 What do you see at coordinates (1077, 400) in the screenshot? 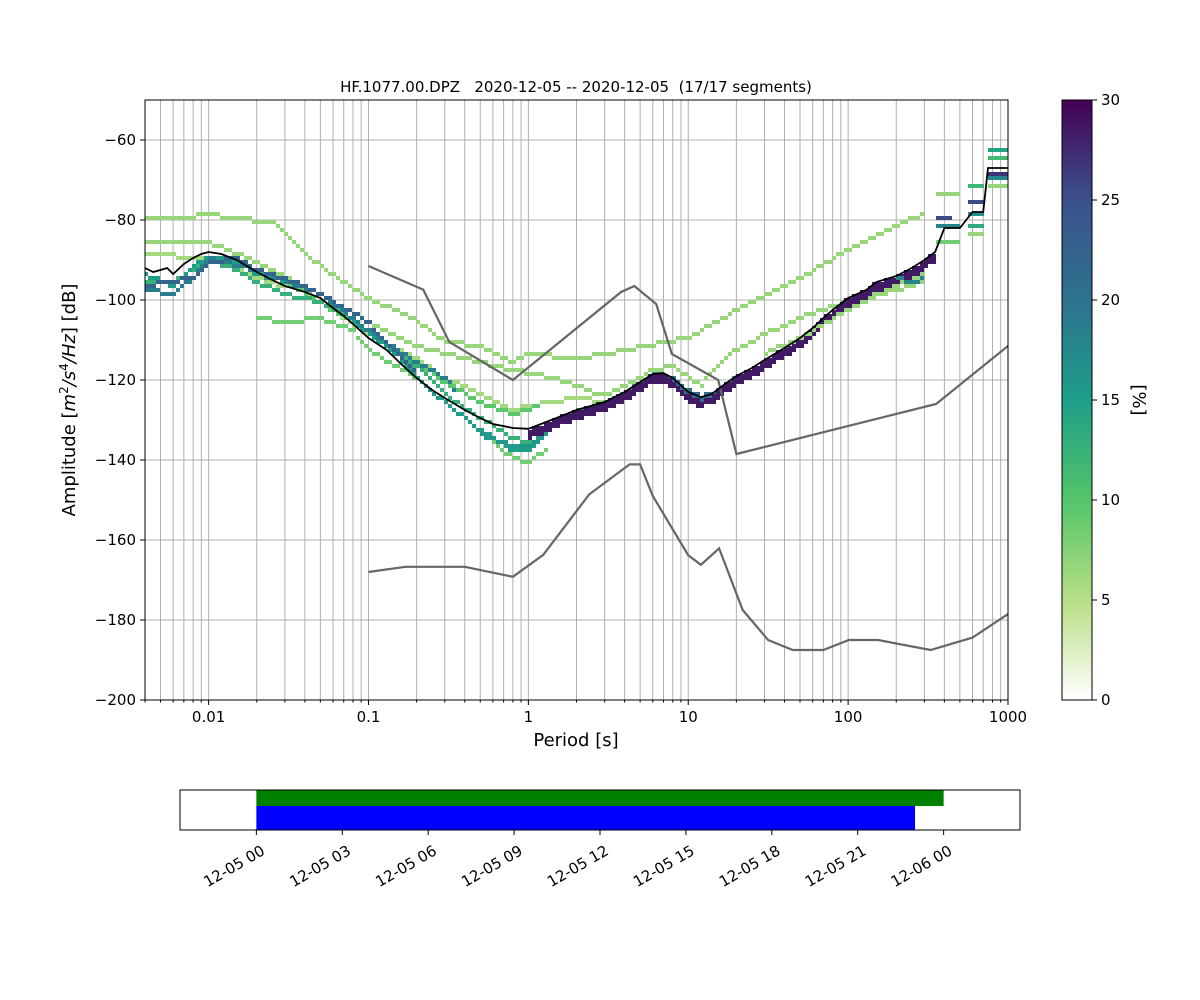
I see `colorbar-gradient` at bounding box center [1077, 400].